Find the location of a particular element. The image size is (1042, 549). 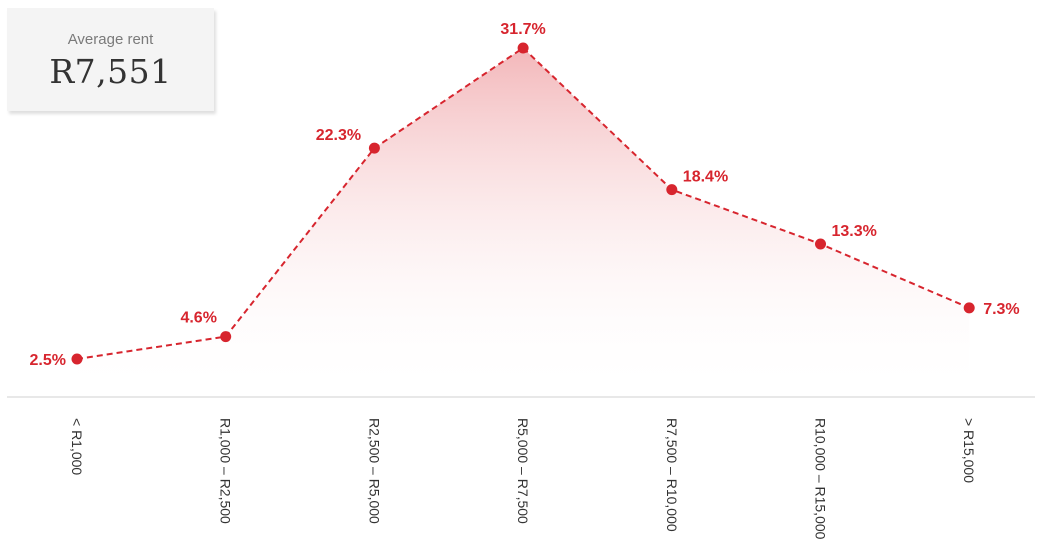

x-tick-label: R7,500 – R10,000 is located at coordinates (672, 475).